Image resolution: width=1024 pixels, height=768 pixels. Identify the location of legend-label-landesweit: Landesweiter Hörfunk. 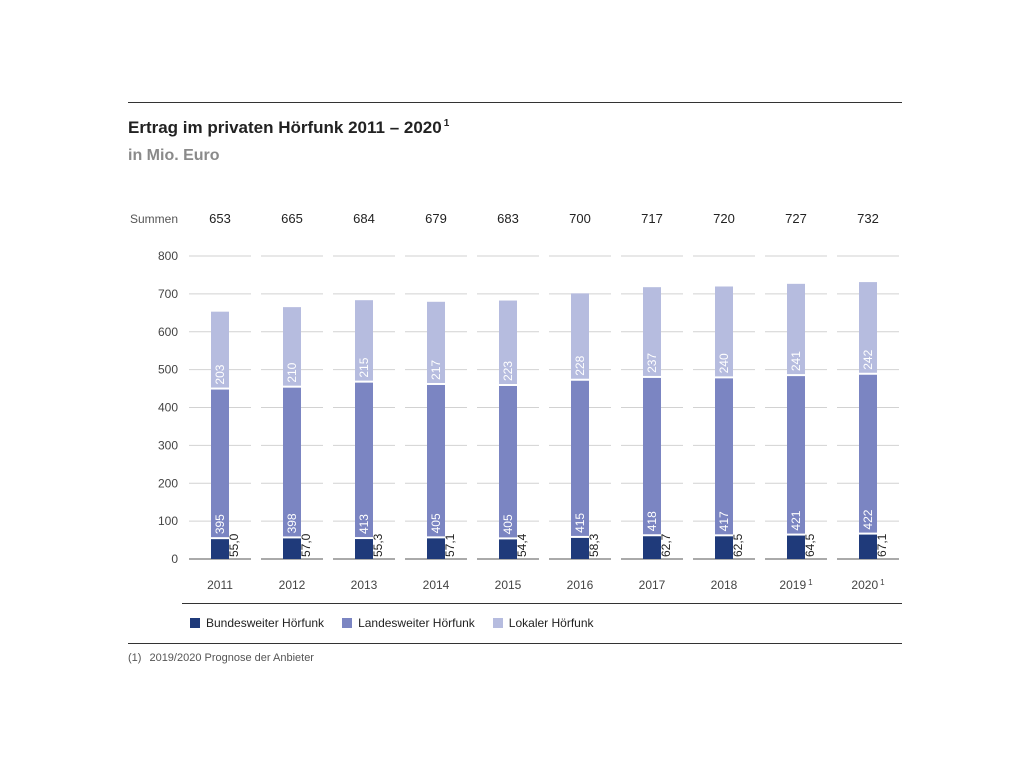
(416, 623).